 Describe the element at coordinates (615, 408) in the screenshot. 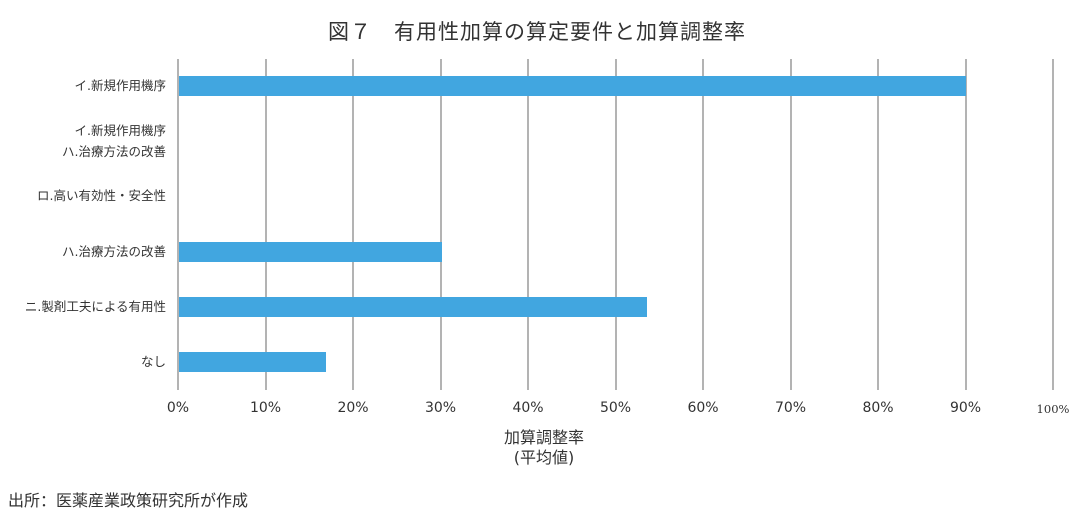

I see `x-axis-tick-label: 50%` at that location.